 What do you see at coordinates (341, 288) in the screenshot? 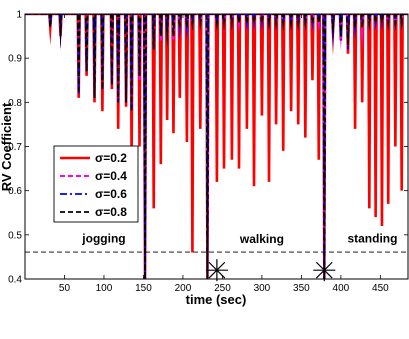
I see `x-tick-label: 400` at bounding box center [341, 288].